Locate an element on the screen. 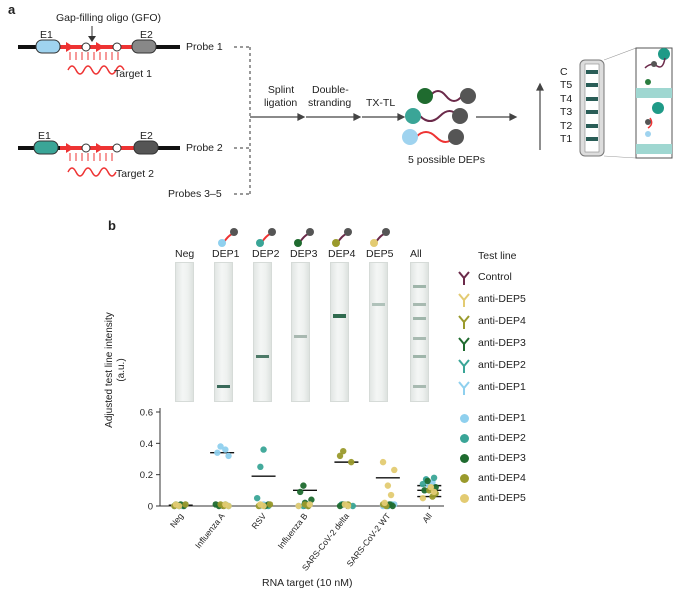 Image resolution: width=694 pixels, height=599 pixels. legend-anti-dep1: anti-DEP1 is located at coordinates (491, 388).